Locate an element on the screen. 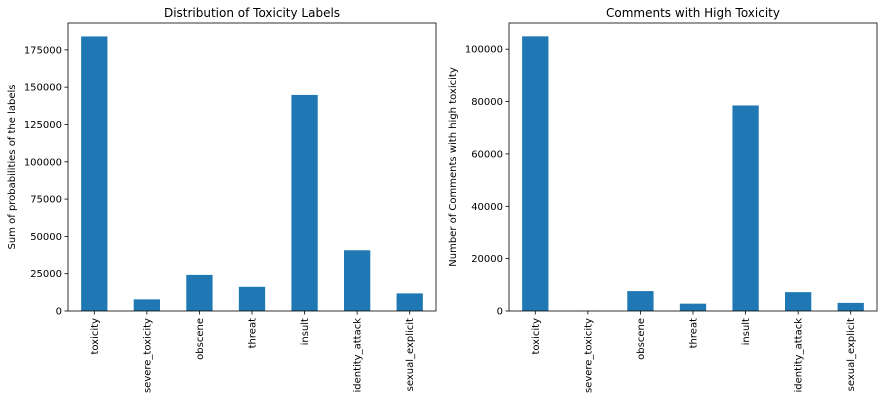  chart-title: Comments with High Toxicity is located at coordinates (693, 13).